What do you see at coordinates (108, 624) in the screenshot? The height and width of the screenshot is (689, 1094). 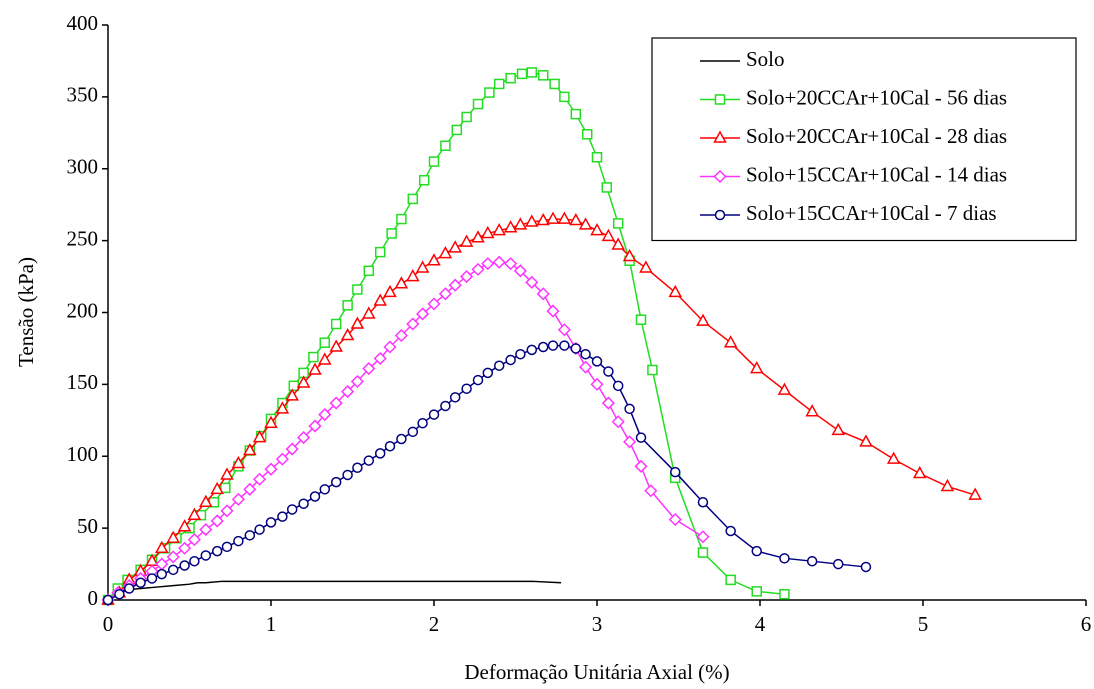 I see `x-tick-label: 0` at bounding box center [108, 624].